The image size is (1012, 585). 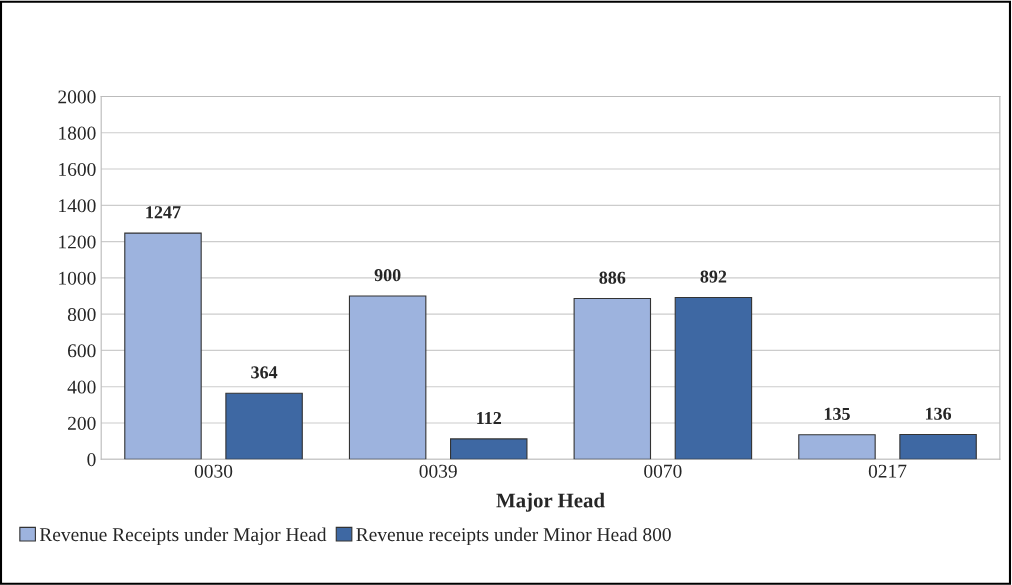 What do you see at coordinates (663, 471) in the screenshot?
I see `x-tick-label: 0070` at bounding box center [663, 471].